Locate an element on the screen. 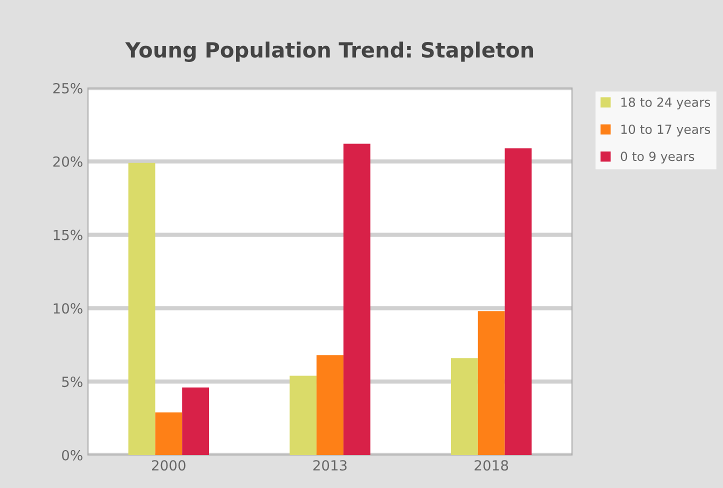 This screenshot has height=488, width=723. y-tick-label: 25% is located at coordinates (67, 88).